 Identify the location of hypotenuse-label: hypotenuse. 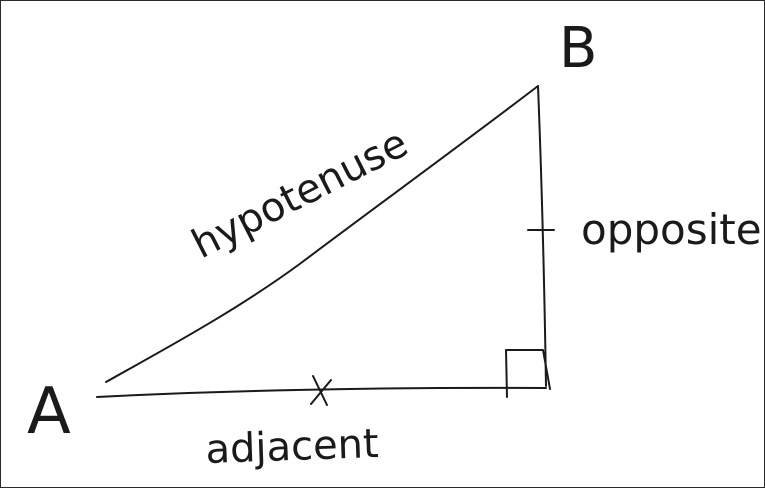
(300, 194).